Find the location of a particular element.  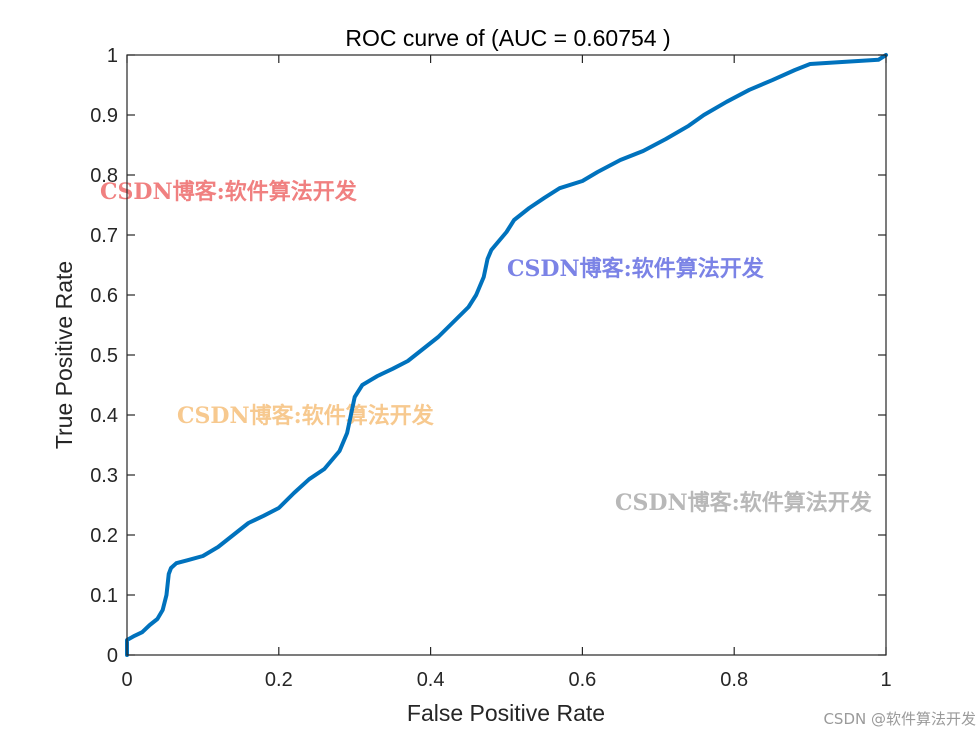

y-axis-title: True Positive Rate is located at coordinates (64, 355).